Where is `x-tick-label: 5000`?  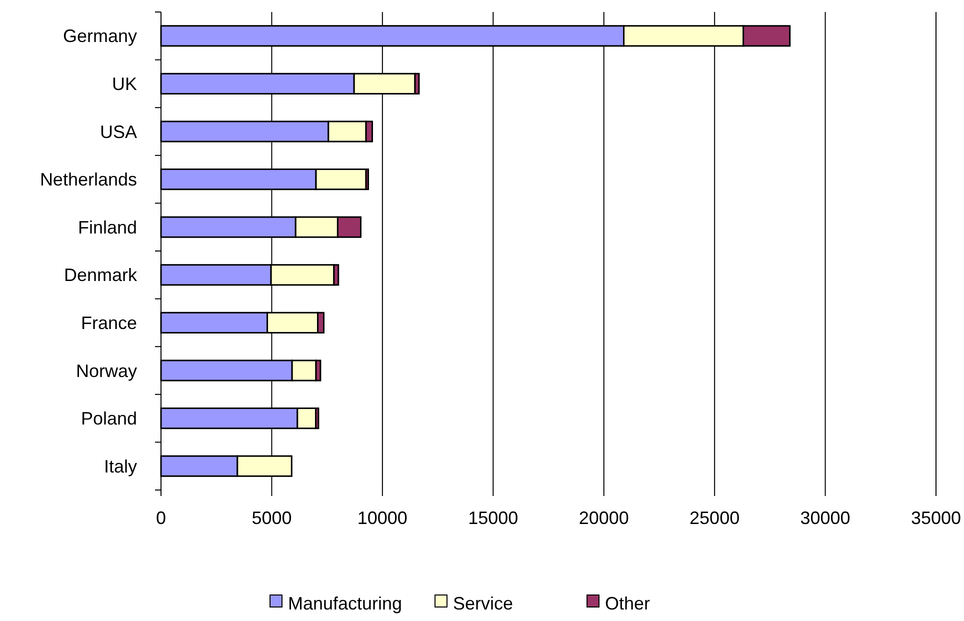 x-tick-label: 5000 is located at coordinates (272, 518).